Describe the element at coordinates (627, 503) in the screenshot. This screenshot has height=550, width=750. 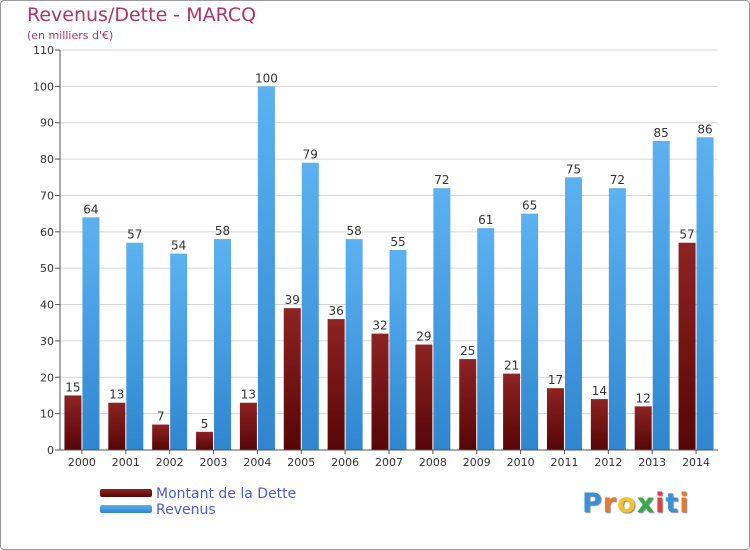
I see `logo-letter: o` at that location.